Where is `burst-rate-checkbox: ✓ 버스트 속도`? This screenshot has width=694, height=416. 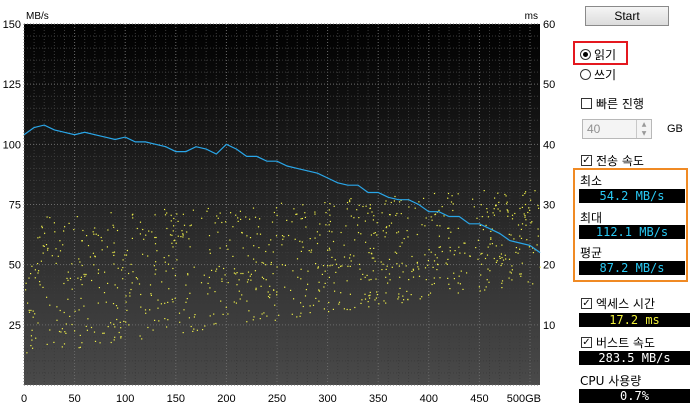
burst-rate-checkbox: ✓ 버스트 속도 is located at coordinates (618, 342).